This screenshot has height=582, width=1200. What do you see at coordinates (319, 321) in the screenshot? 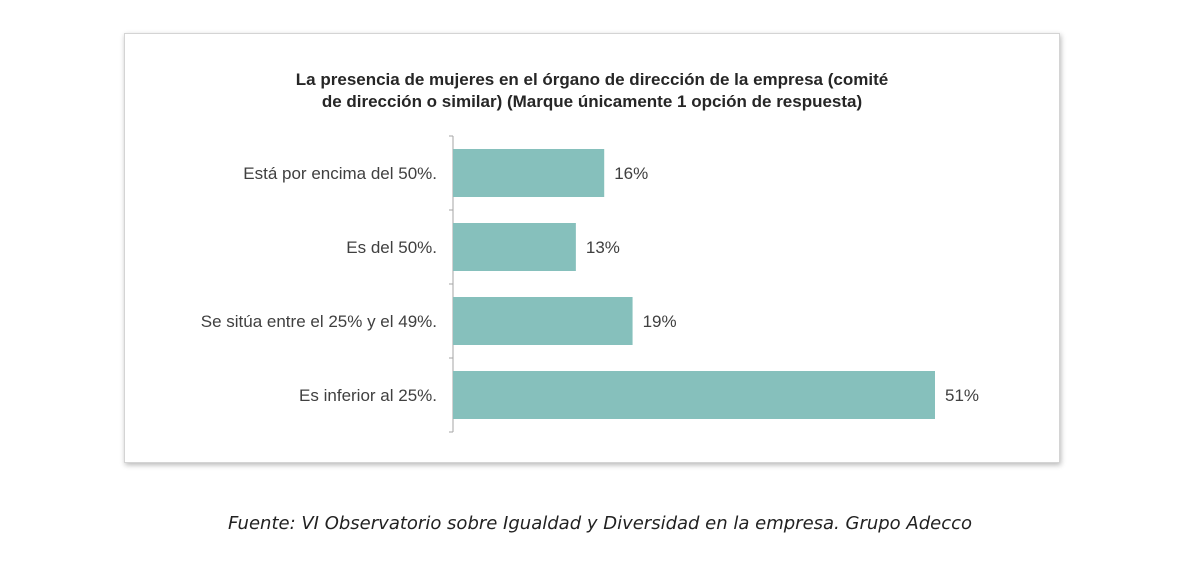
I see `category-label: Se sitúa entre el 25% y el 49%.` at bounding box center [319, 321].